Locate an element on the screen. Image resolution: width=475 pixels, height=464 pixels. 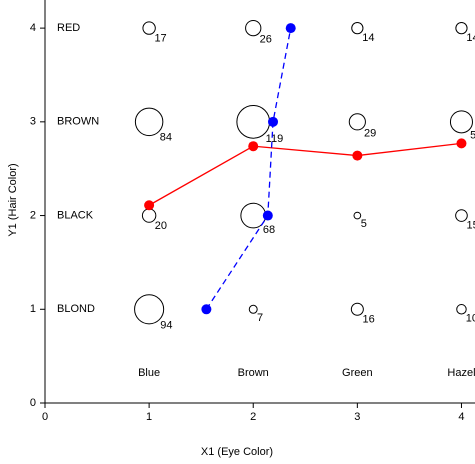
y-axis-label: Y1 (Hair Color) is located at coordinates (13, 199).